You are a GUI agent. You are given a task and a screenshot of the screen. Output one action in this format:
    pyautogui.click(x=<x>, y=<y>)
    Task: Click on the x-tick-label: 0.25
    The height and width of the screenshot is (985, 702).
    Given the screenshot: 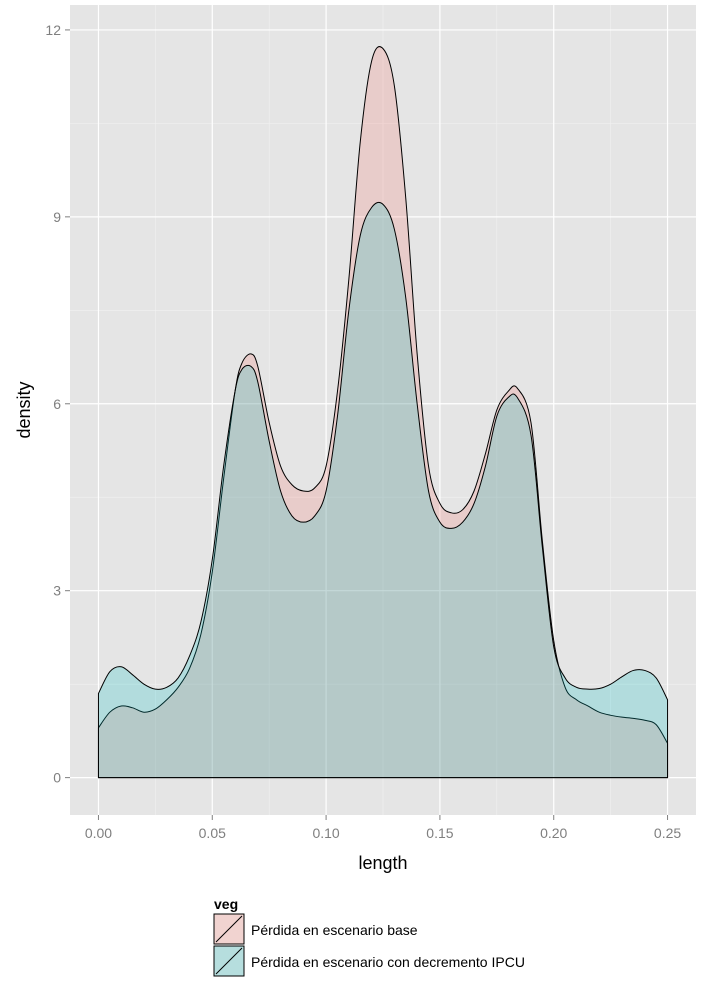 What is the action you would take?
    pyautogui.click(x=667, y=833)
    